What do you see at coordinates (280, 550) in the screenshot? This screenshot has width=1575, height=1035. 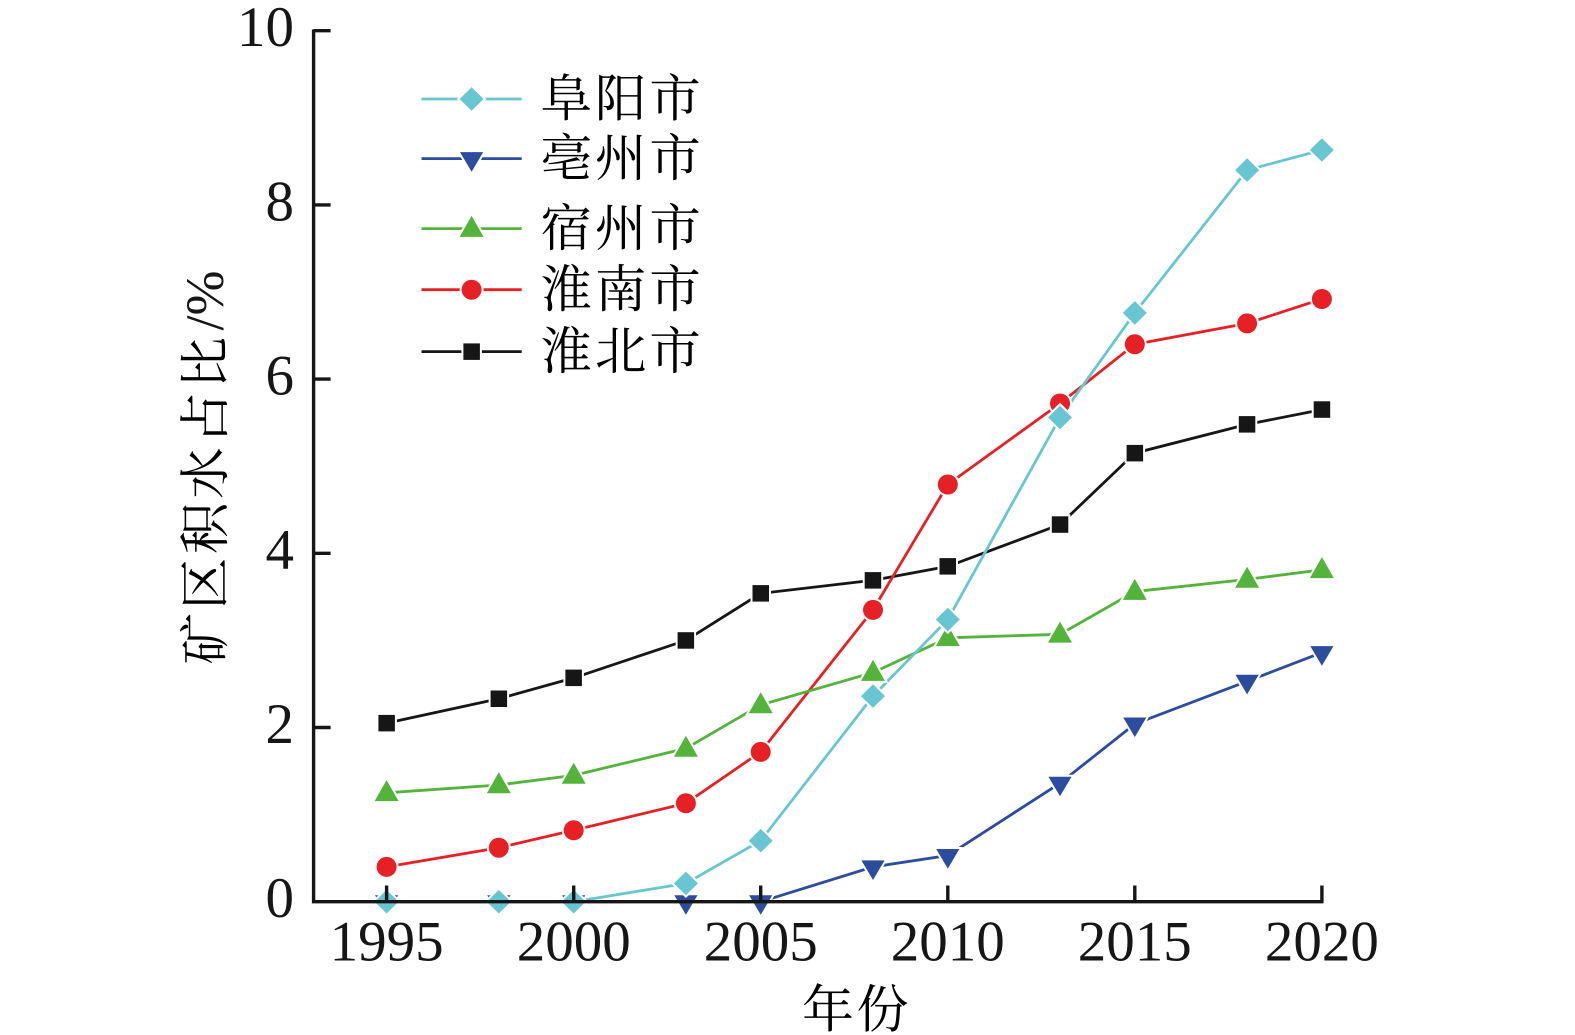 I see `svg-text: 4` at bounding box center [280, 550].